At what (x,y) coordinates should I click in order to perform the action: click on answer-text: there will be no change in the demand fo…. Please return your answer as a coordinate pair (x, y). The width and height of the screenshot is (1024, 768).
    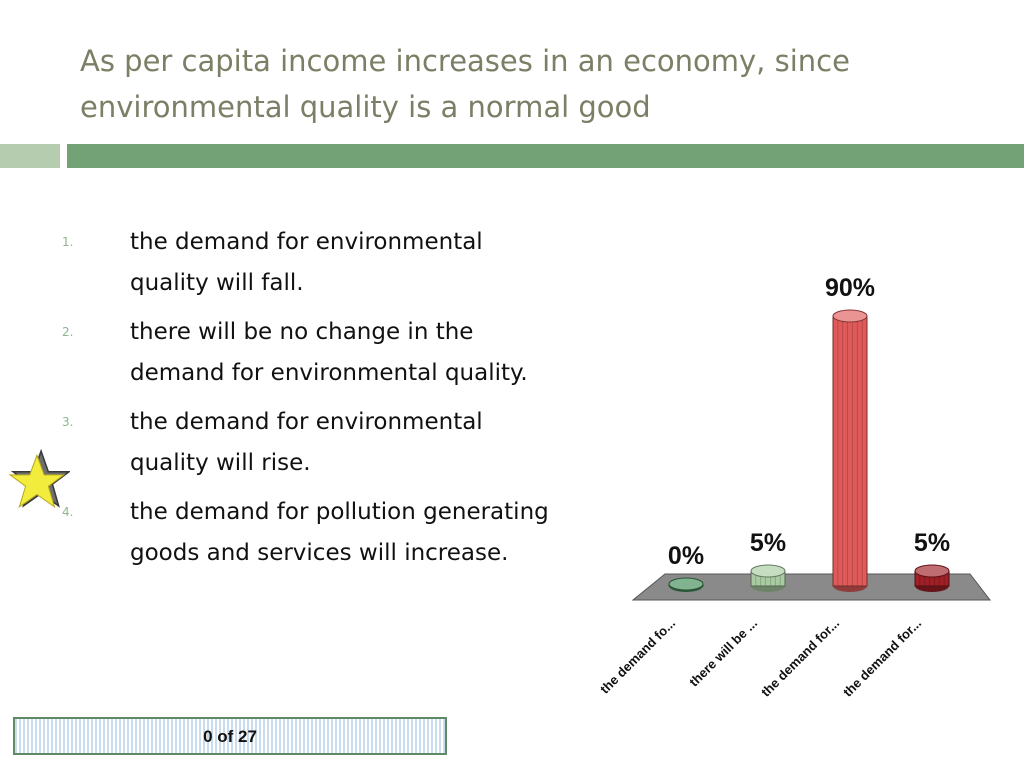
    Looking at the image, I should click on (329, 352).